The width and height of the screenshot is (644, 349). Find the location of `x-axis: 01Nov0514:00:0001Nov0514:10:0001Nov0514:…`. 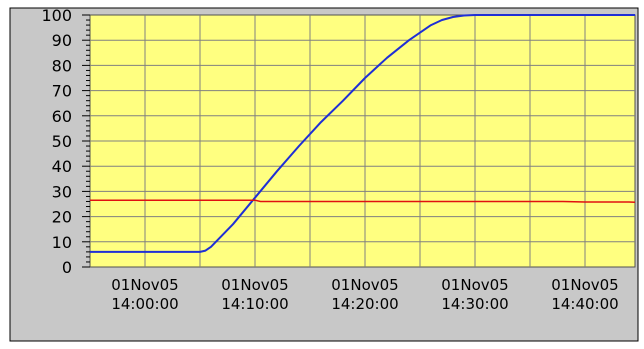

x-axis: 01Nov0514:00:0001Nov0514:10:0001Nov0514:… is located at coordinates (364, 294).